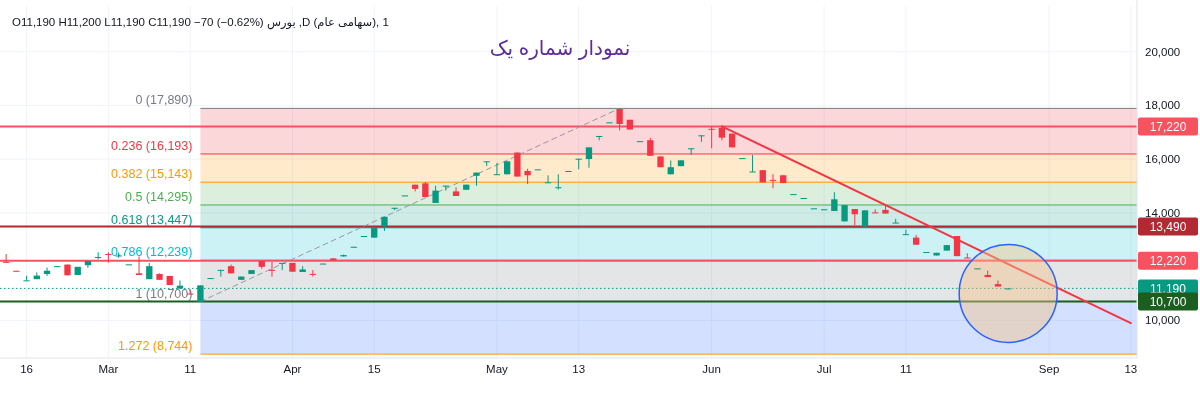 This screenshot has width=1200, height=415. Describe the element at coordinates (152, 145) in the screenshot. I see `annotation: 0.236 (16,193)` at that location.